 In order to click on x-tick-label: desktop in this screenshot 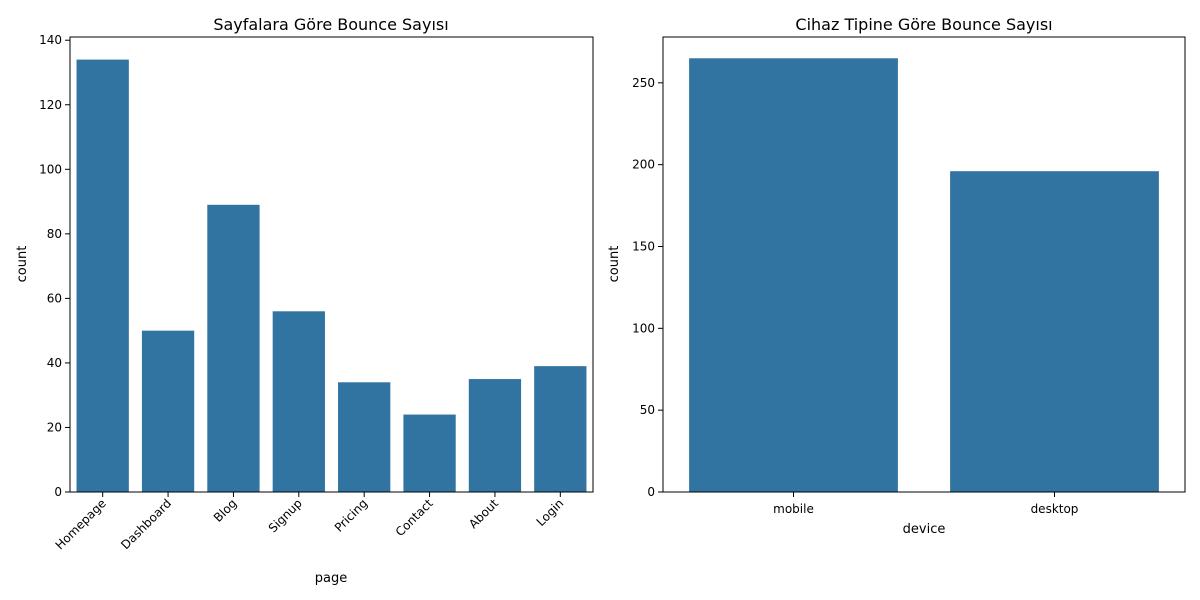, I will do `click(1055, 509)`.